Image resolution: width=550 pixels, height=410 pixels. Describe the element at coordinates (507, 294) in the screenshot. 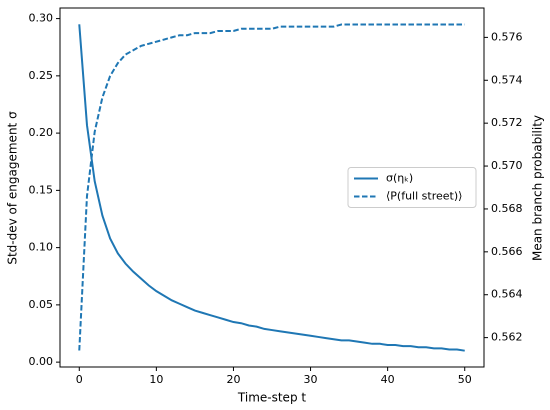

I see `y2-tick-label: 0.564` at that location.